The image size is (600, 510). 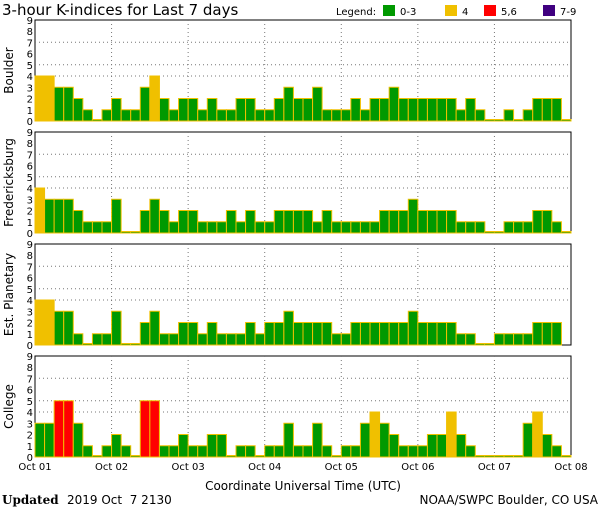 What do you see at coordinates (120, 10) in the screenshot?
I see `chart-title: 3-hour K-indices for Last 7 days` at bounding box center [120, 10].